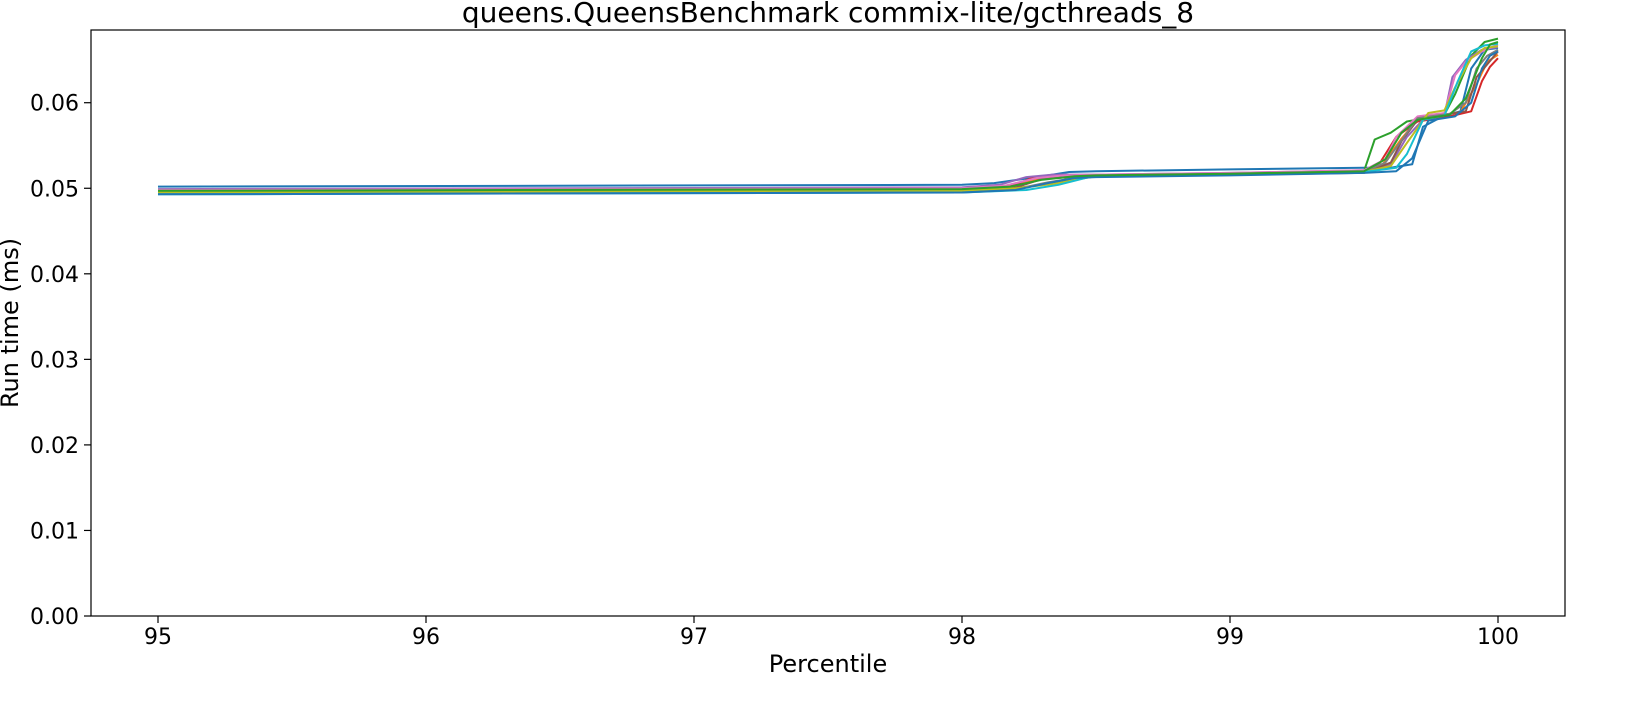 The image size is (1648, 710). Describe the element at coordinates (158, 637) in the screenshot. I see `x-tick-label: 95` at that location.